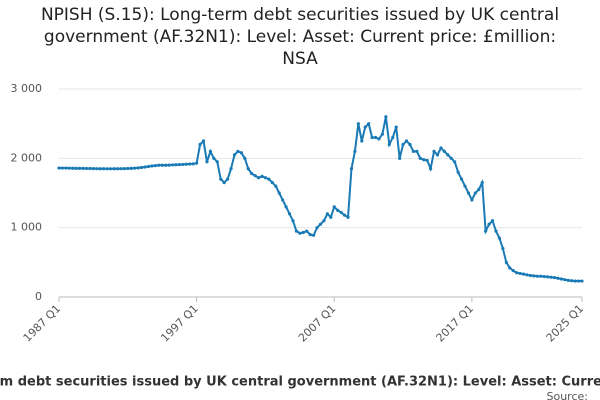  Describe the element at coordinates (565, 323) in the screenshot. I see `x-tick-label: 2025 Q1` at that location.